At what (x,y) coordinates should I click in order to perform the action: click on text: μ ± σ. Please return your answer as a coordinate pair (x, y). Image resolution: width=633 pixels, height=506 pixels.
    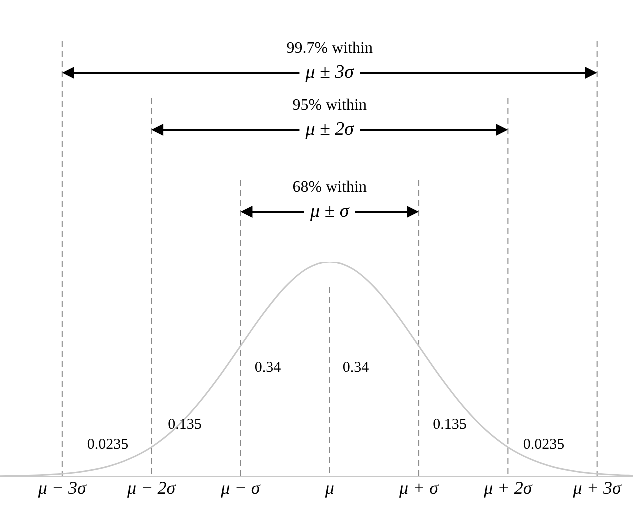
    Looking at the image, I should click on (329, 211).